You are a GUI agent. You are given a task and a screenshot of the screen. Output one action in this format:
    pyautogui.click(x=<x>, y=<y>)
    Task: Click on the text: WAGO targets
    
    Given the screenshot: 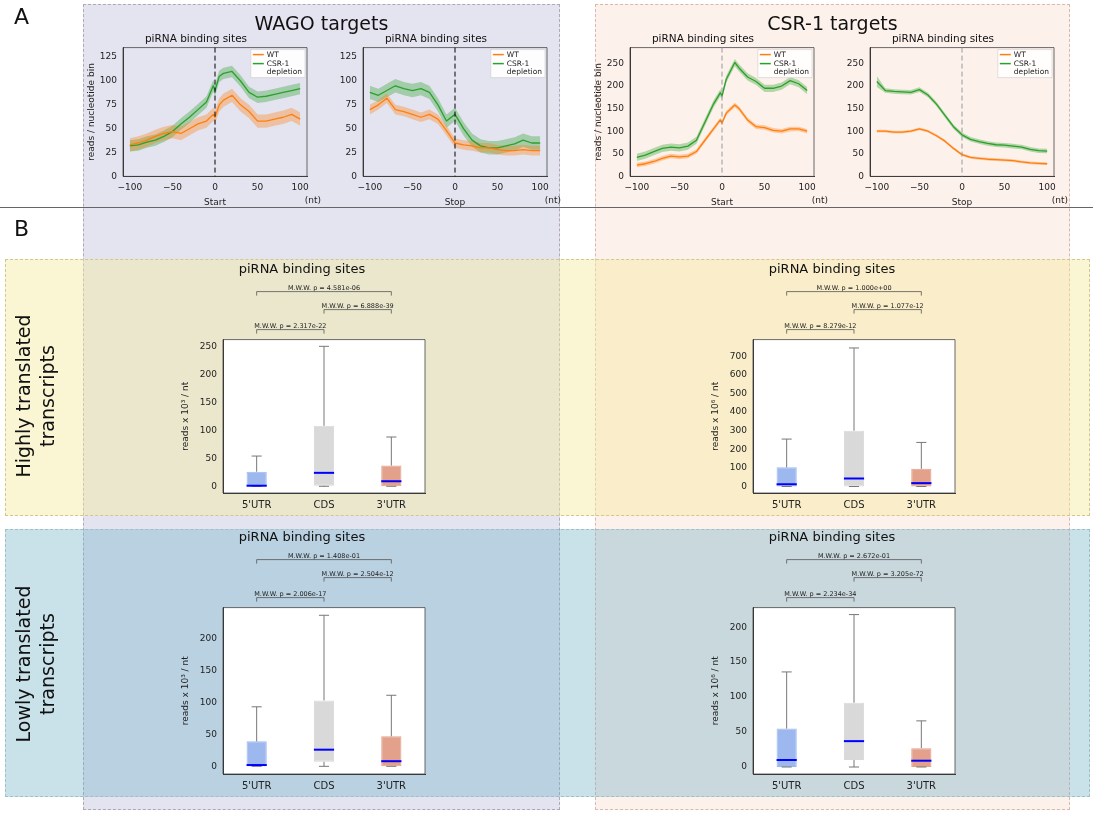 What is the action you would take?
    pyautogui.click(x=321, y=23)
    